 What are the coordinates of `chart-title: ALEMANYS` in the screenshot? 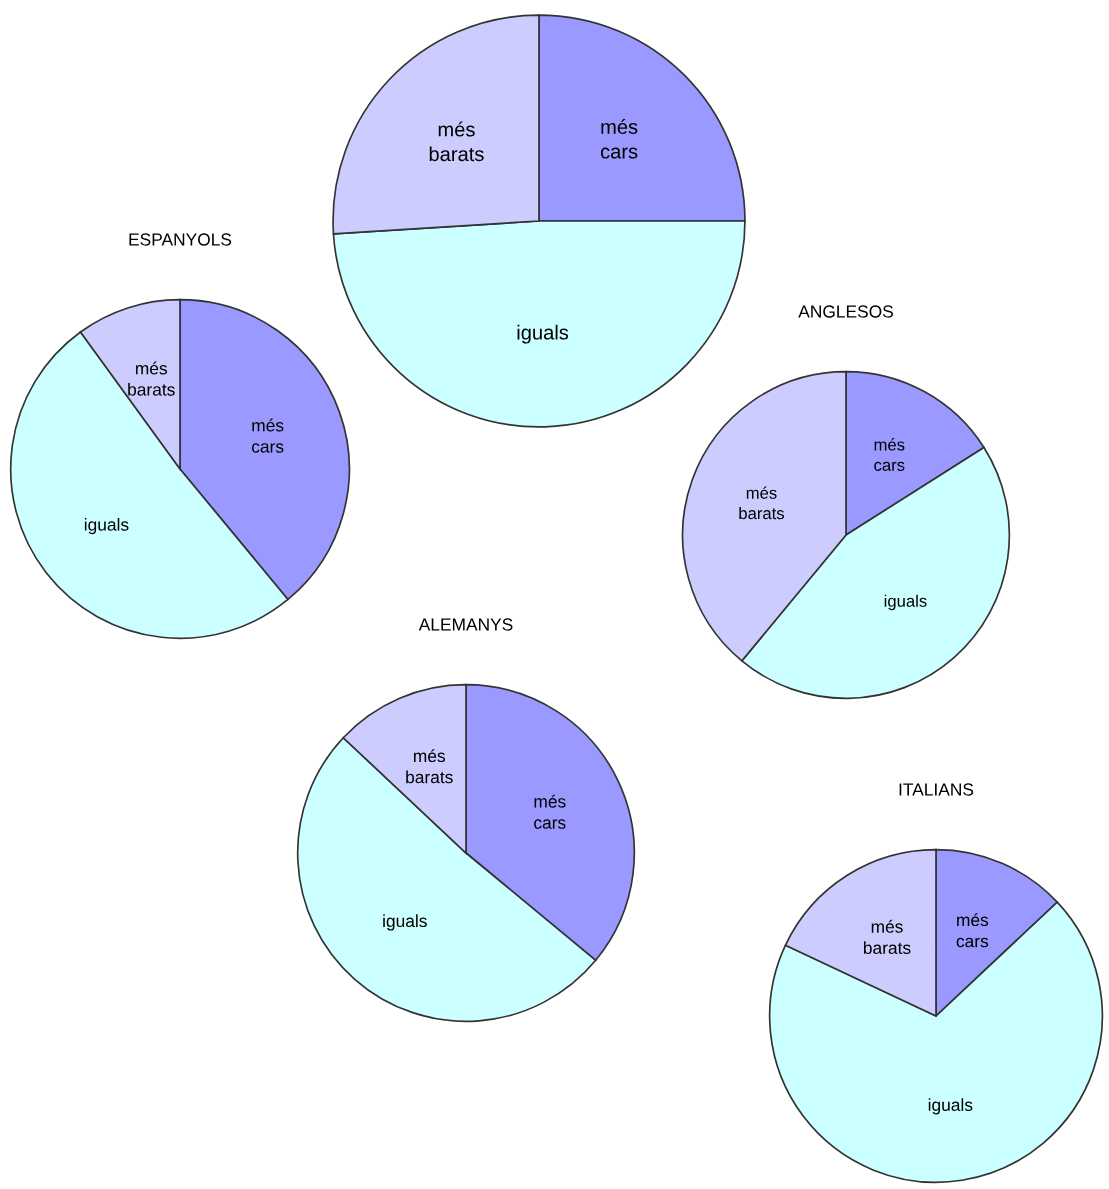 It's located at (465, 624).